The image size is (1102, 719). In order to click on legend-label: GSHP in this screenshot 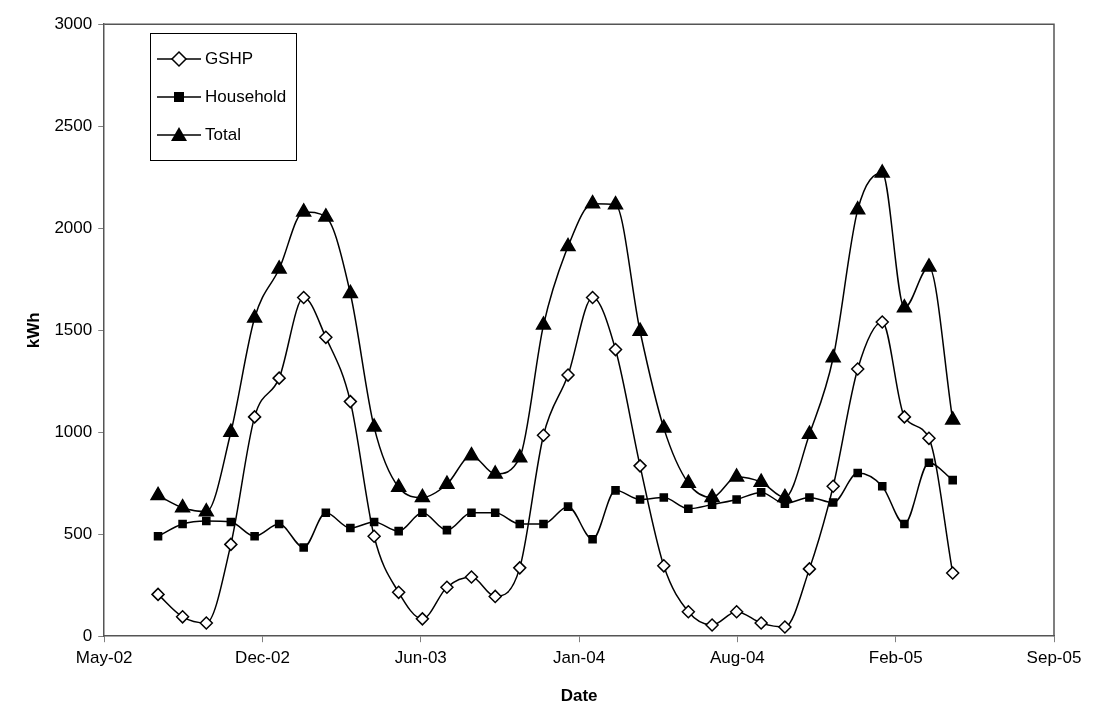, I will do `click(229, 59)`.